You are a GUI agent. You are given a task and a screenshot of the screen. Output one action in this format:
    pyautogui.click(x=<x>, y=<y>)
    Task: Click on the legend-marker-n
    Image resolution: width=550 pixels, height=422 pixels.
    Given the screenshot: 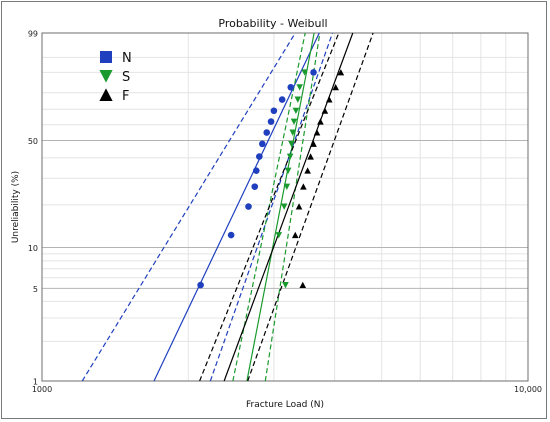 What is the action you would take?
    pyautogui.click(x=106, y=57)
    